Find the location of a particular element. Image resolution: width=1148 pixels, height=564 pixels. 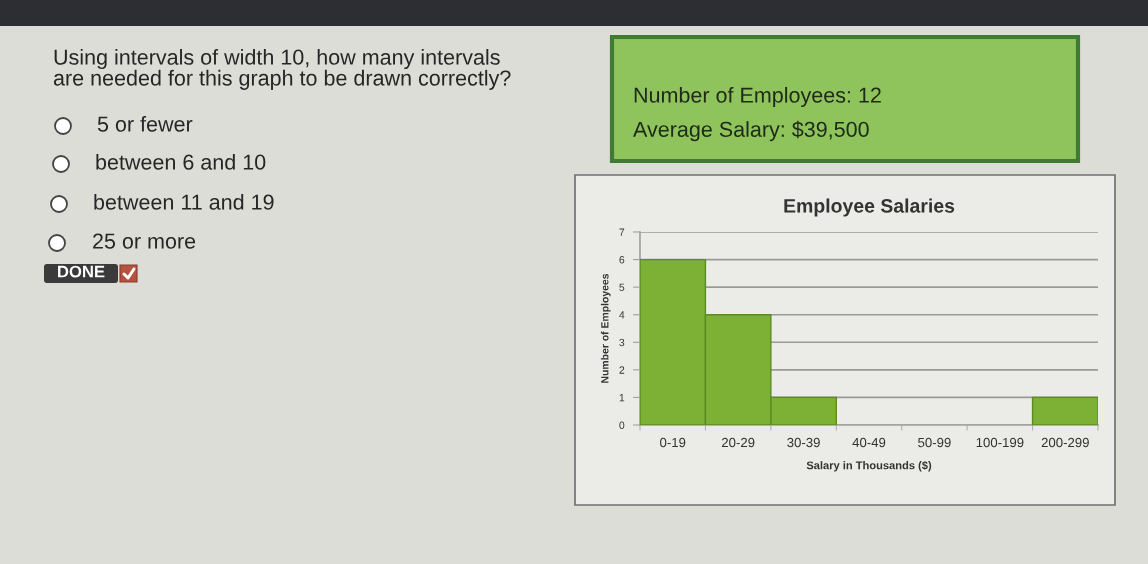

text: 5 or fewer is located at coordinates (145, 123).